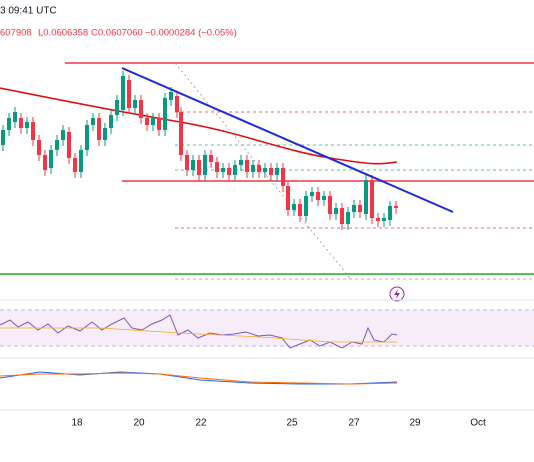  I want to click on ohlc-close: C0.0607060, so click(117, 33).